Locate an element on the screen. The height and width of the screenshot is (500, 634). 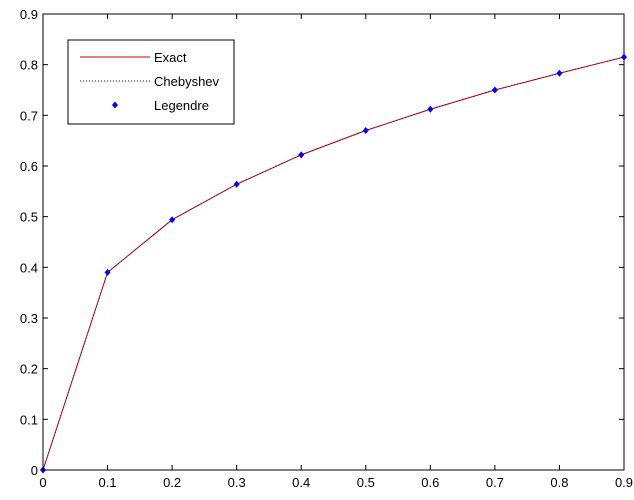
x-tick-label: 0.1 is located at coordinates (108, 482).